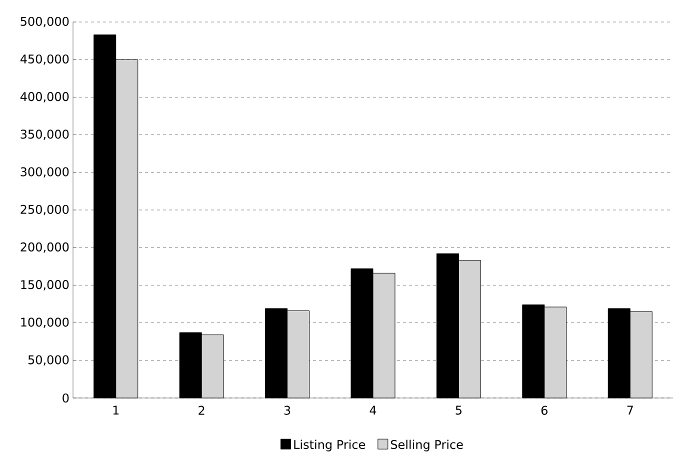 The width and height of the screenshot is (687, 465). What do you see at coordinates (44, 97) in the screenshot?
I see `y-tick-label: 400,000` at bounding box center [44, 97].